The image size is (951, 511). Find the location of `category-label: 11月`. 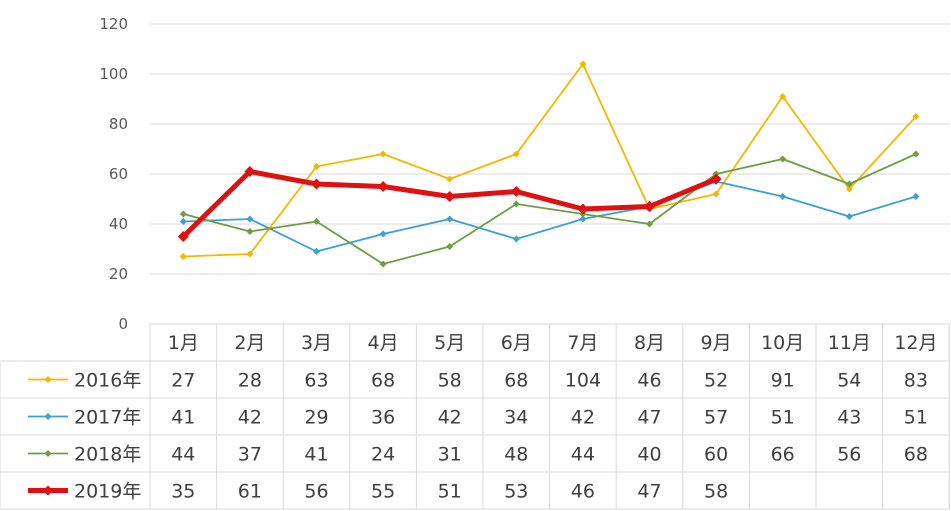

category-label: 11月 is located at coordinates (849, 343).